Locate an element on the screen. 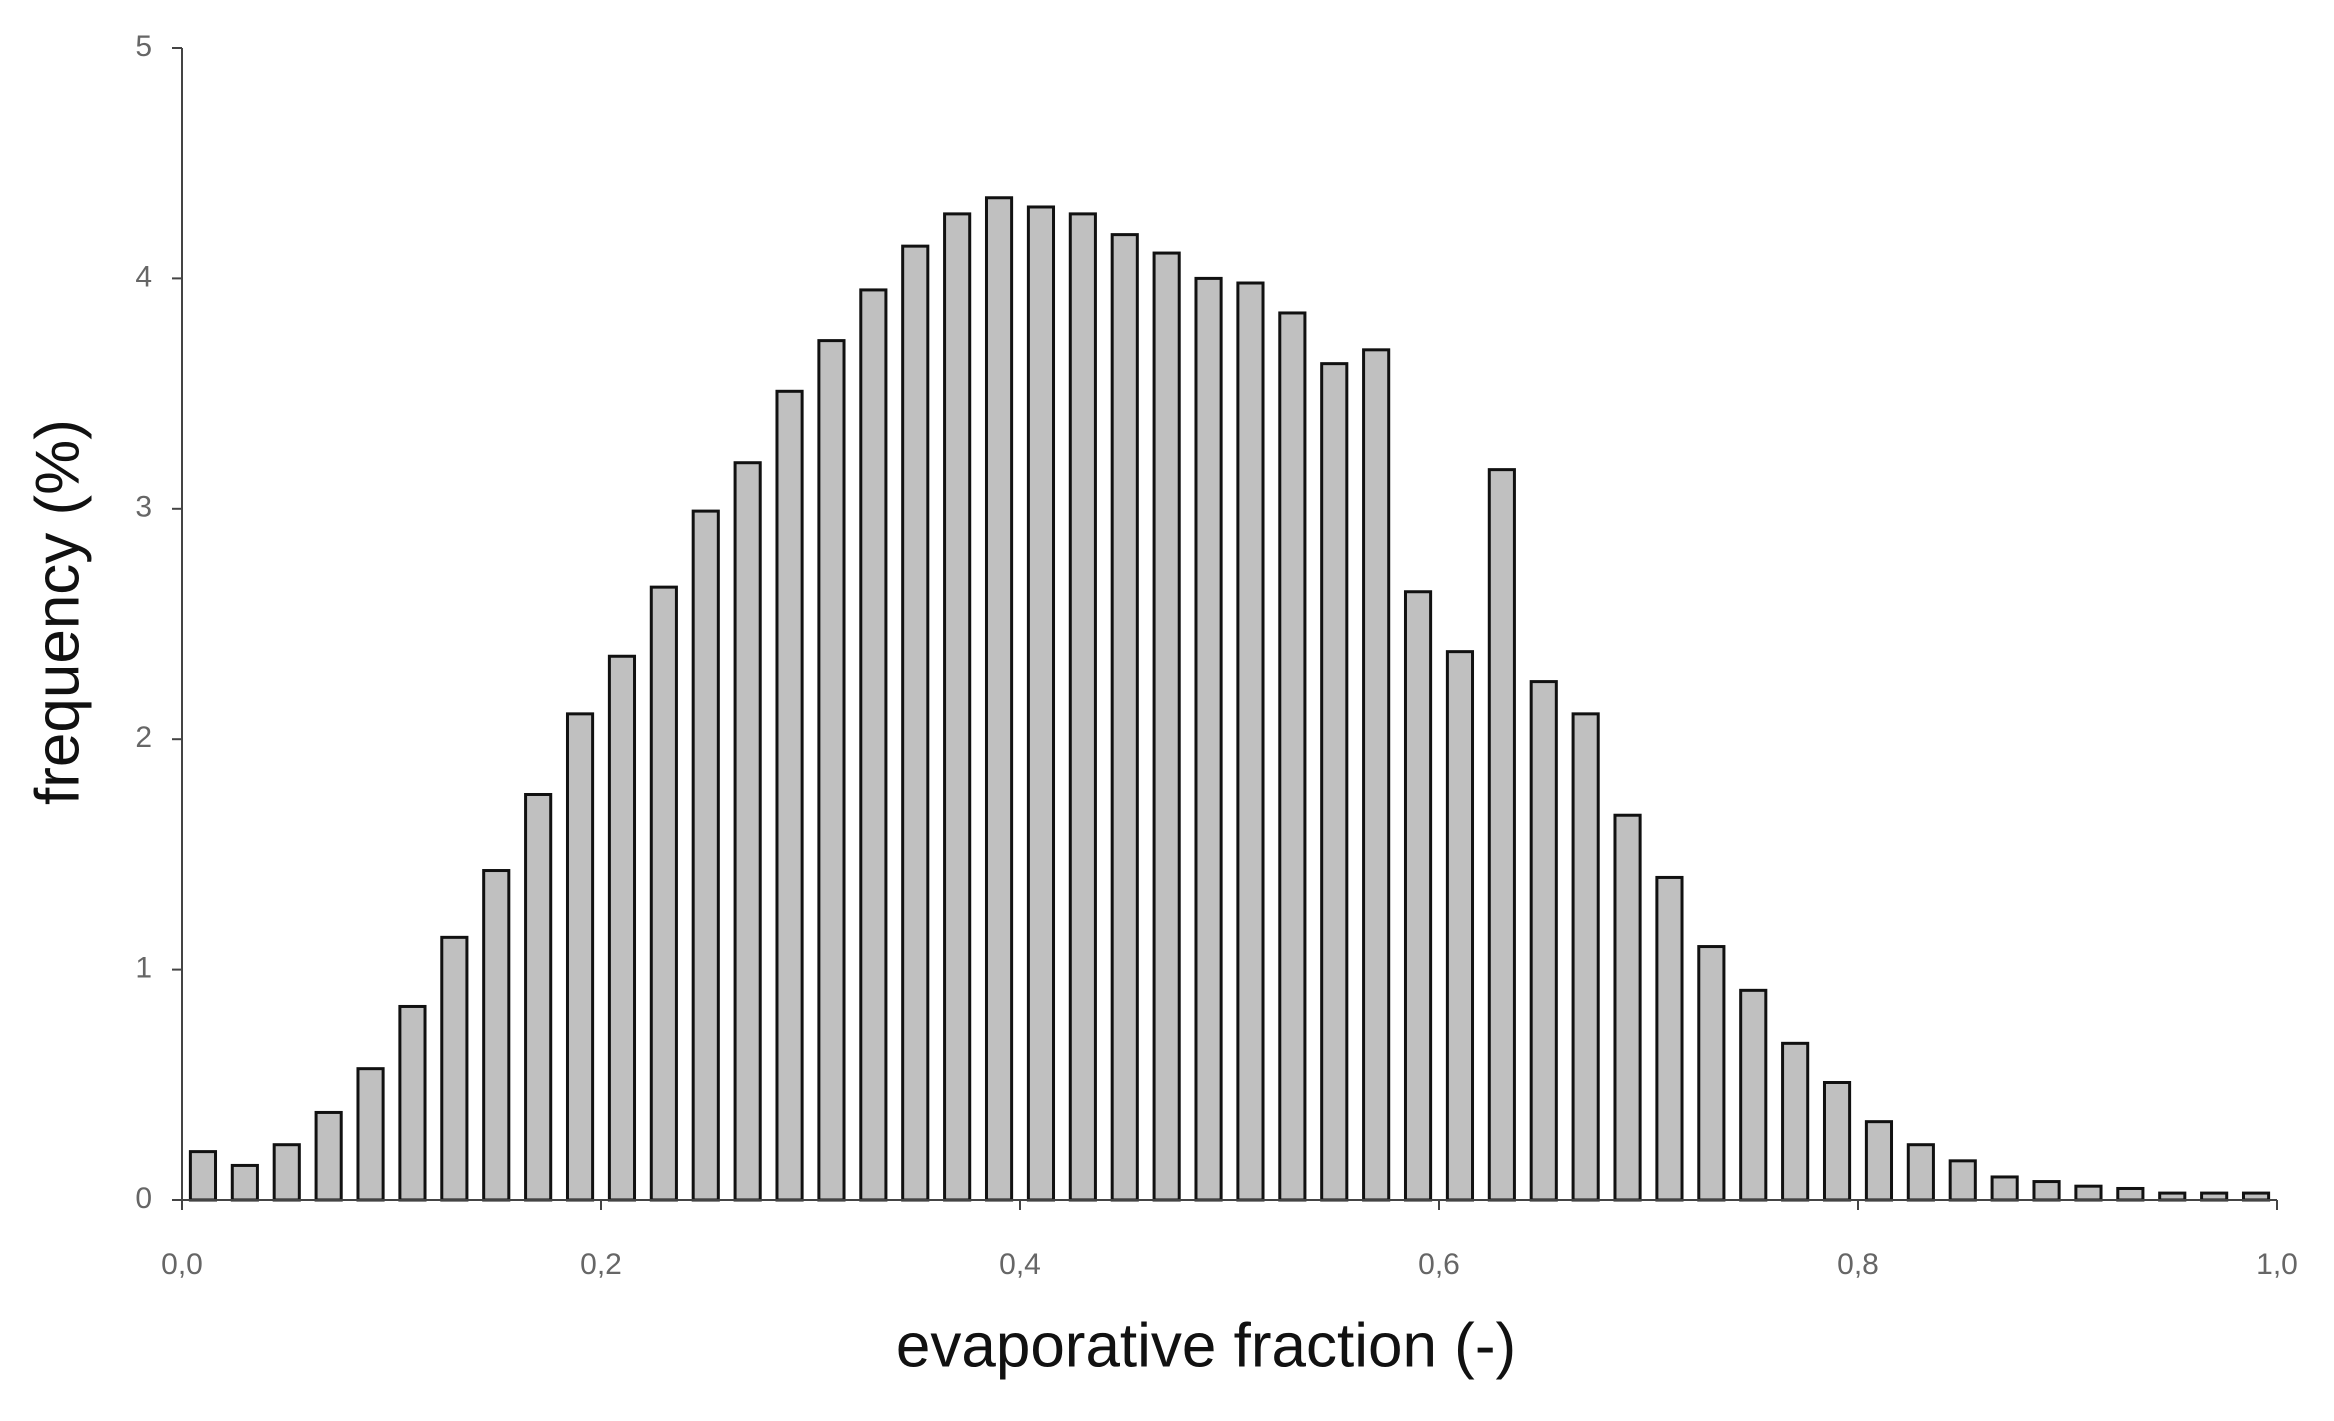 The image size is (2334, 1421). y-tick-label: 1 is located at coordinates (143, 968).